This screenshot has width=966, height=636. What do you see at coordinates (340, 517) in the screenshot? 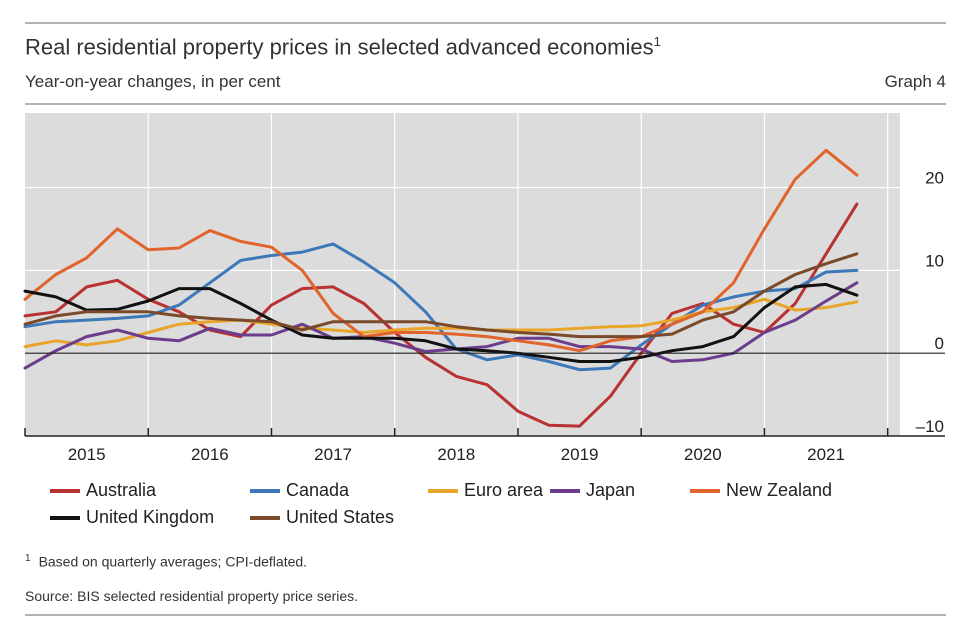
I see `legend-label: United States` at bounding box center [340, 517].